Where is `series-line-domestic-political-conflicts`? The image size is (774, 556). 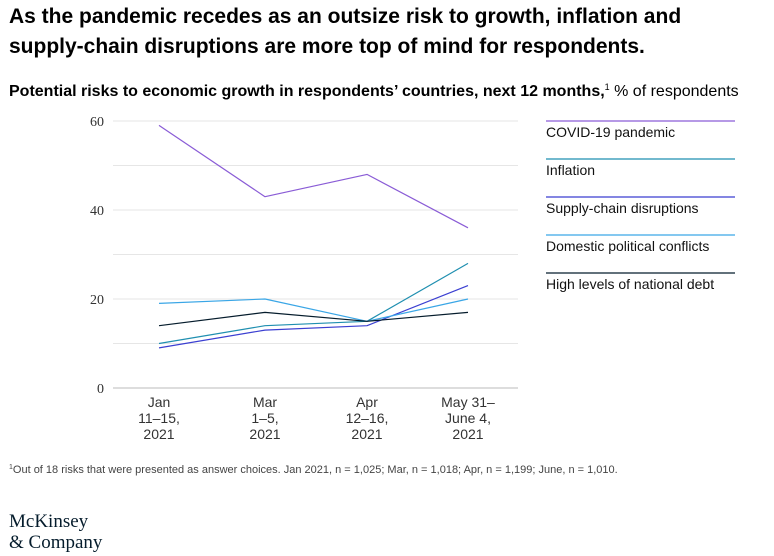 series-line-domestic-political-conflicts is located at coordinates (313, 310).